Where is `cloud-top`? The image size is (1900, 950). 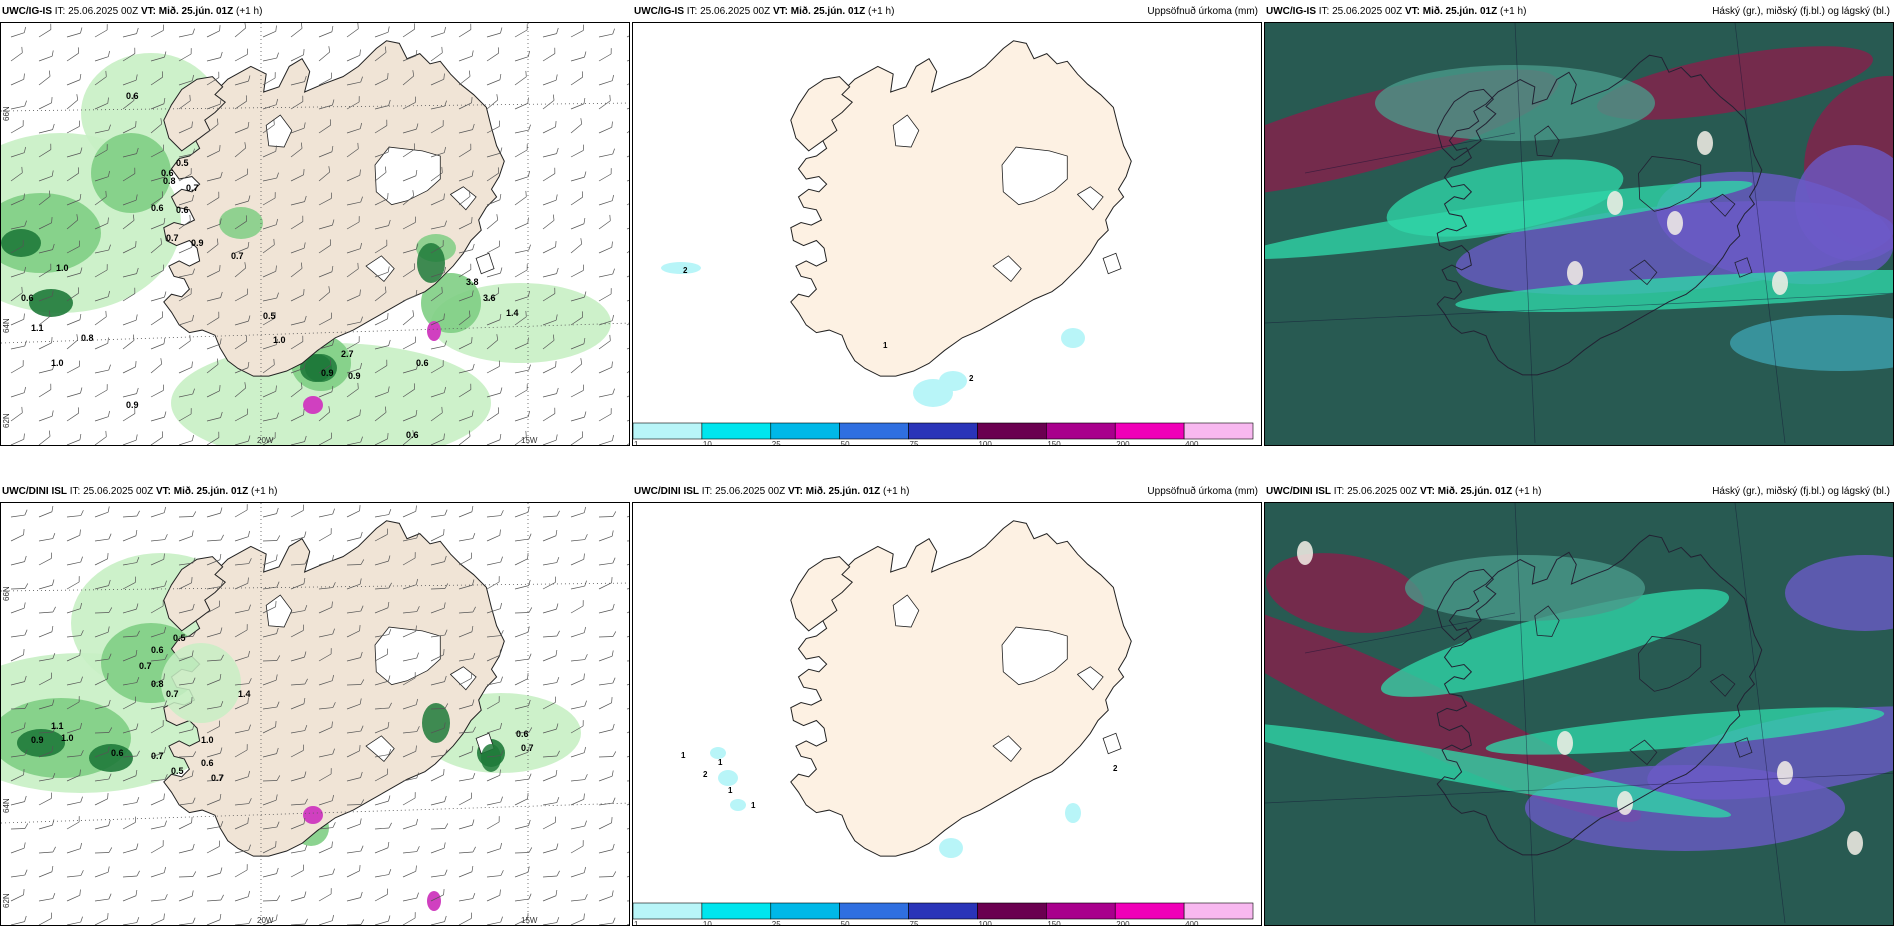 cloud-top is located at coordinates (1625, 803).